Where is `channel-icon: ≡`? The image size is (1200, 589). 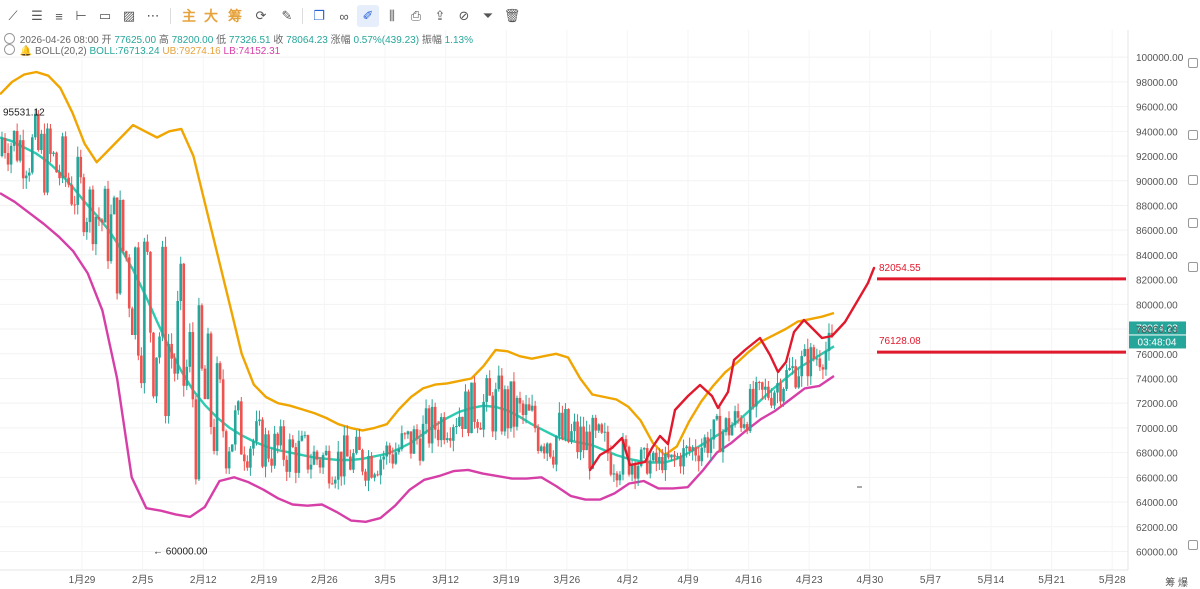 channel-icon: ≡ is located at coordinates (59, 16).